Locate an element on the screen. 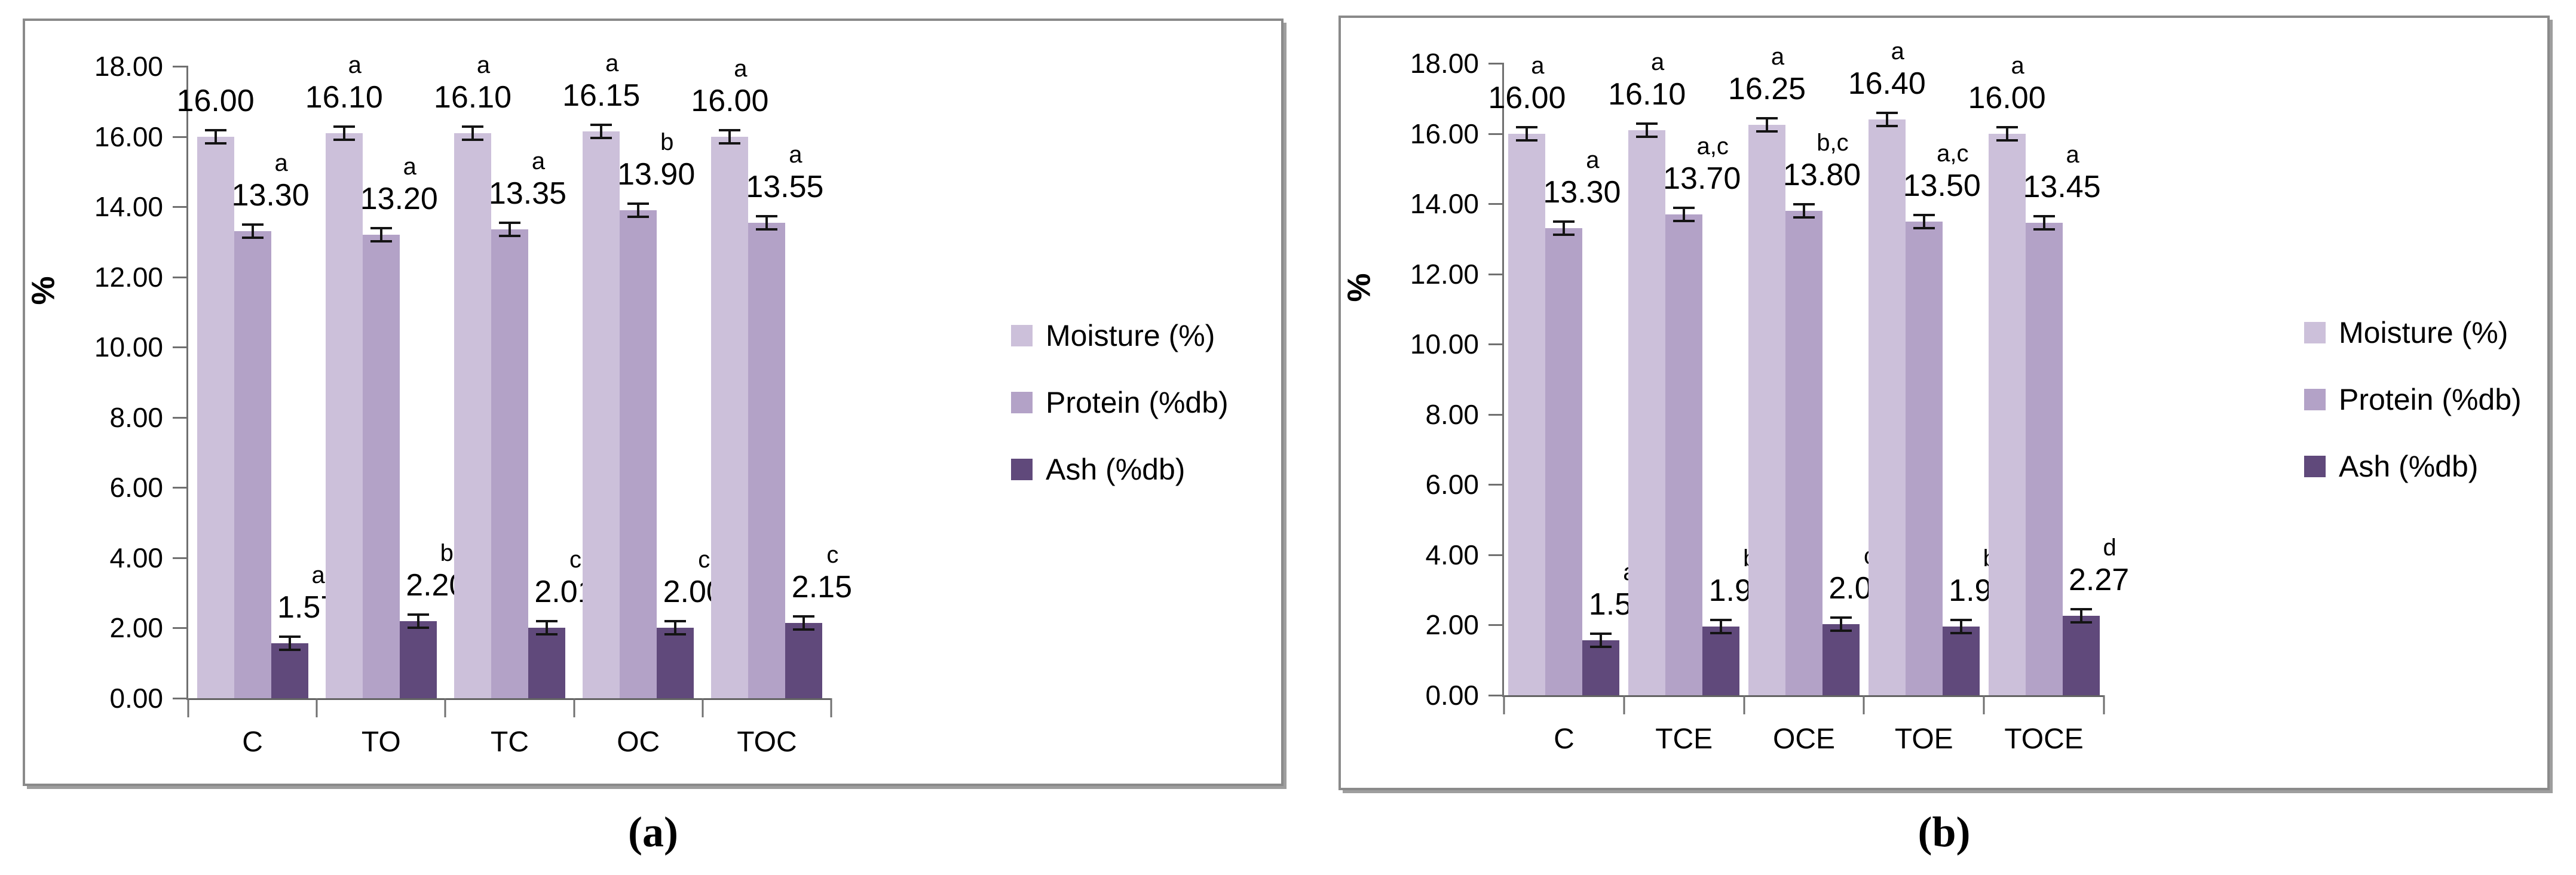 The height and width of the screenshot is (875, 2576). bar-group-OC: a 16.15 b 13.90 c 2.00 is located at coordinates (643, 374).